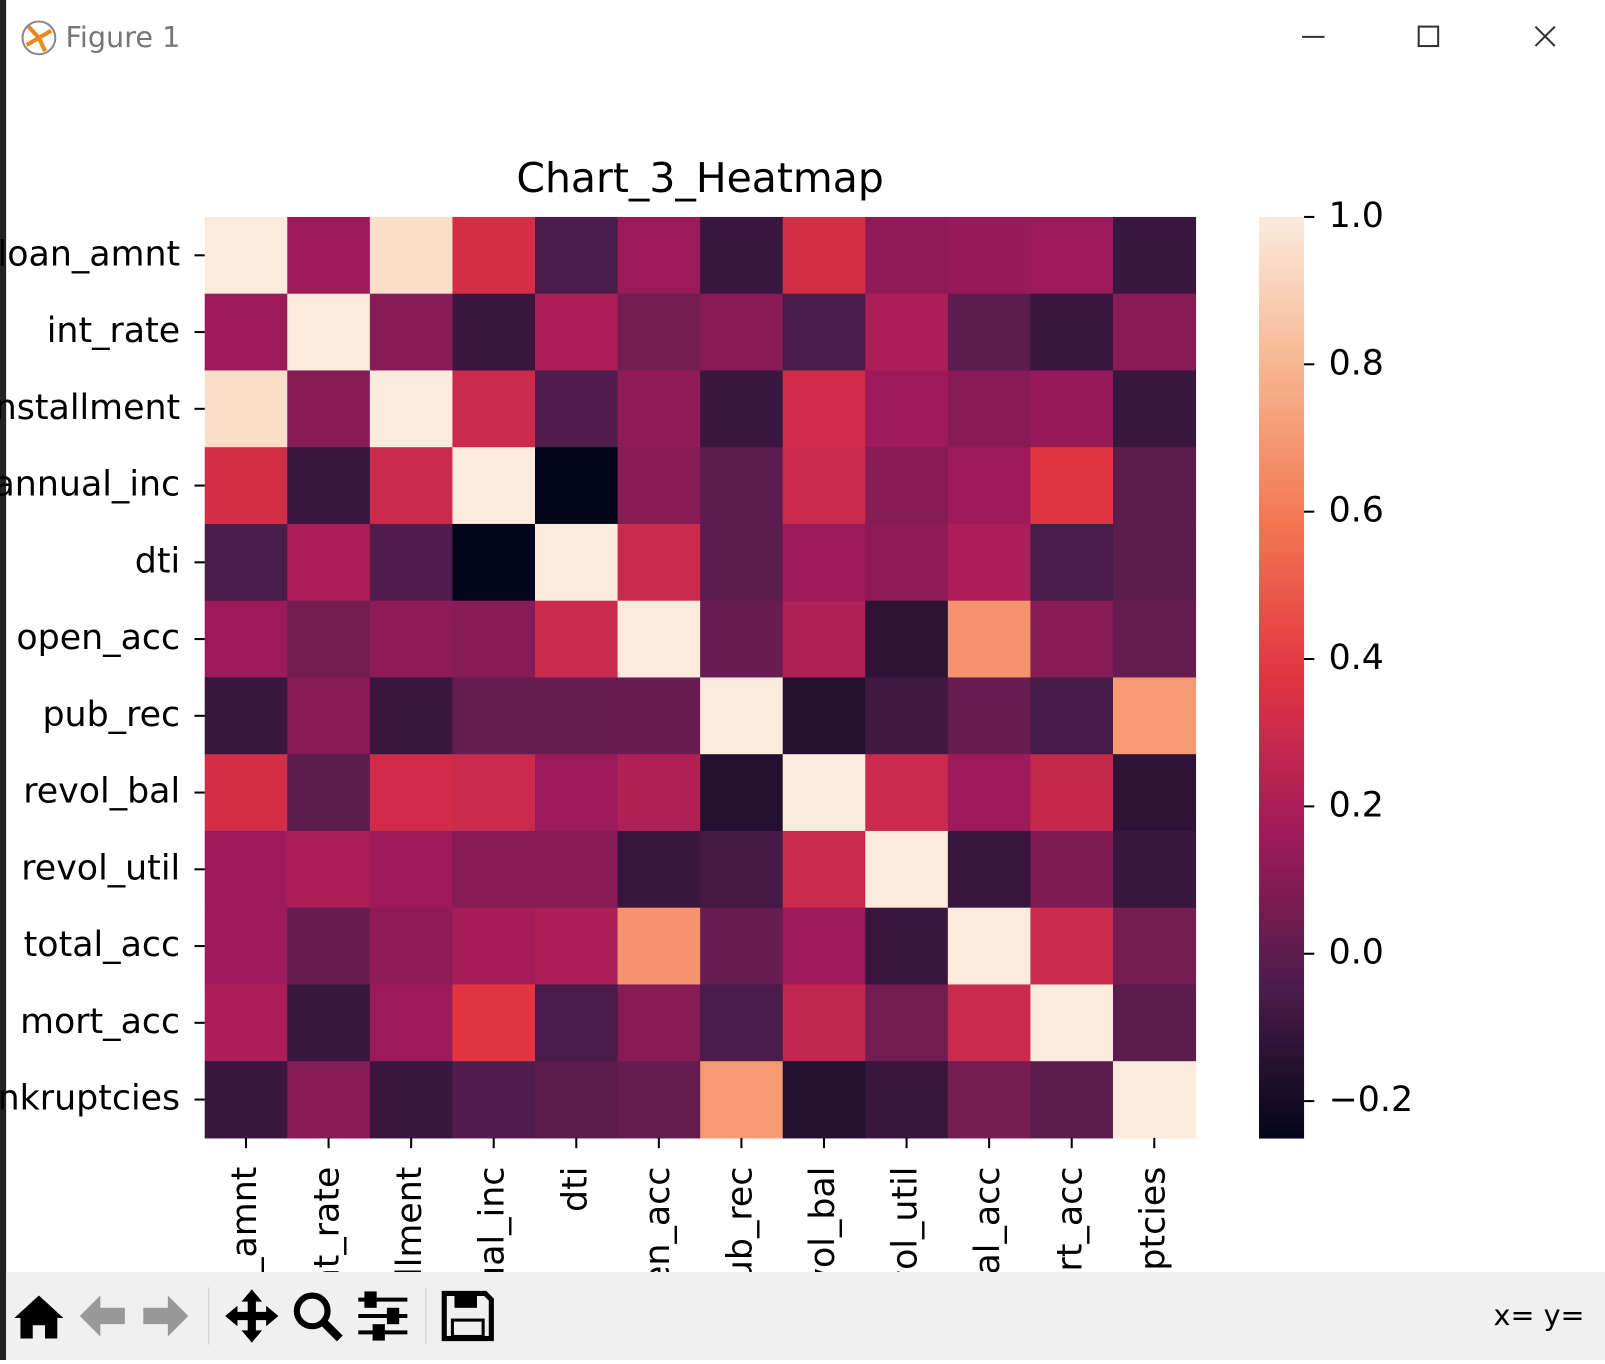  Describe the element at coordinates (467, 1316) in the screenshot. I see `save-button` at that location.